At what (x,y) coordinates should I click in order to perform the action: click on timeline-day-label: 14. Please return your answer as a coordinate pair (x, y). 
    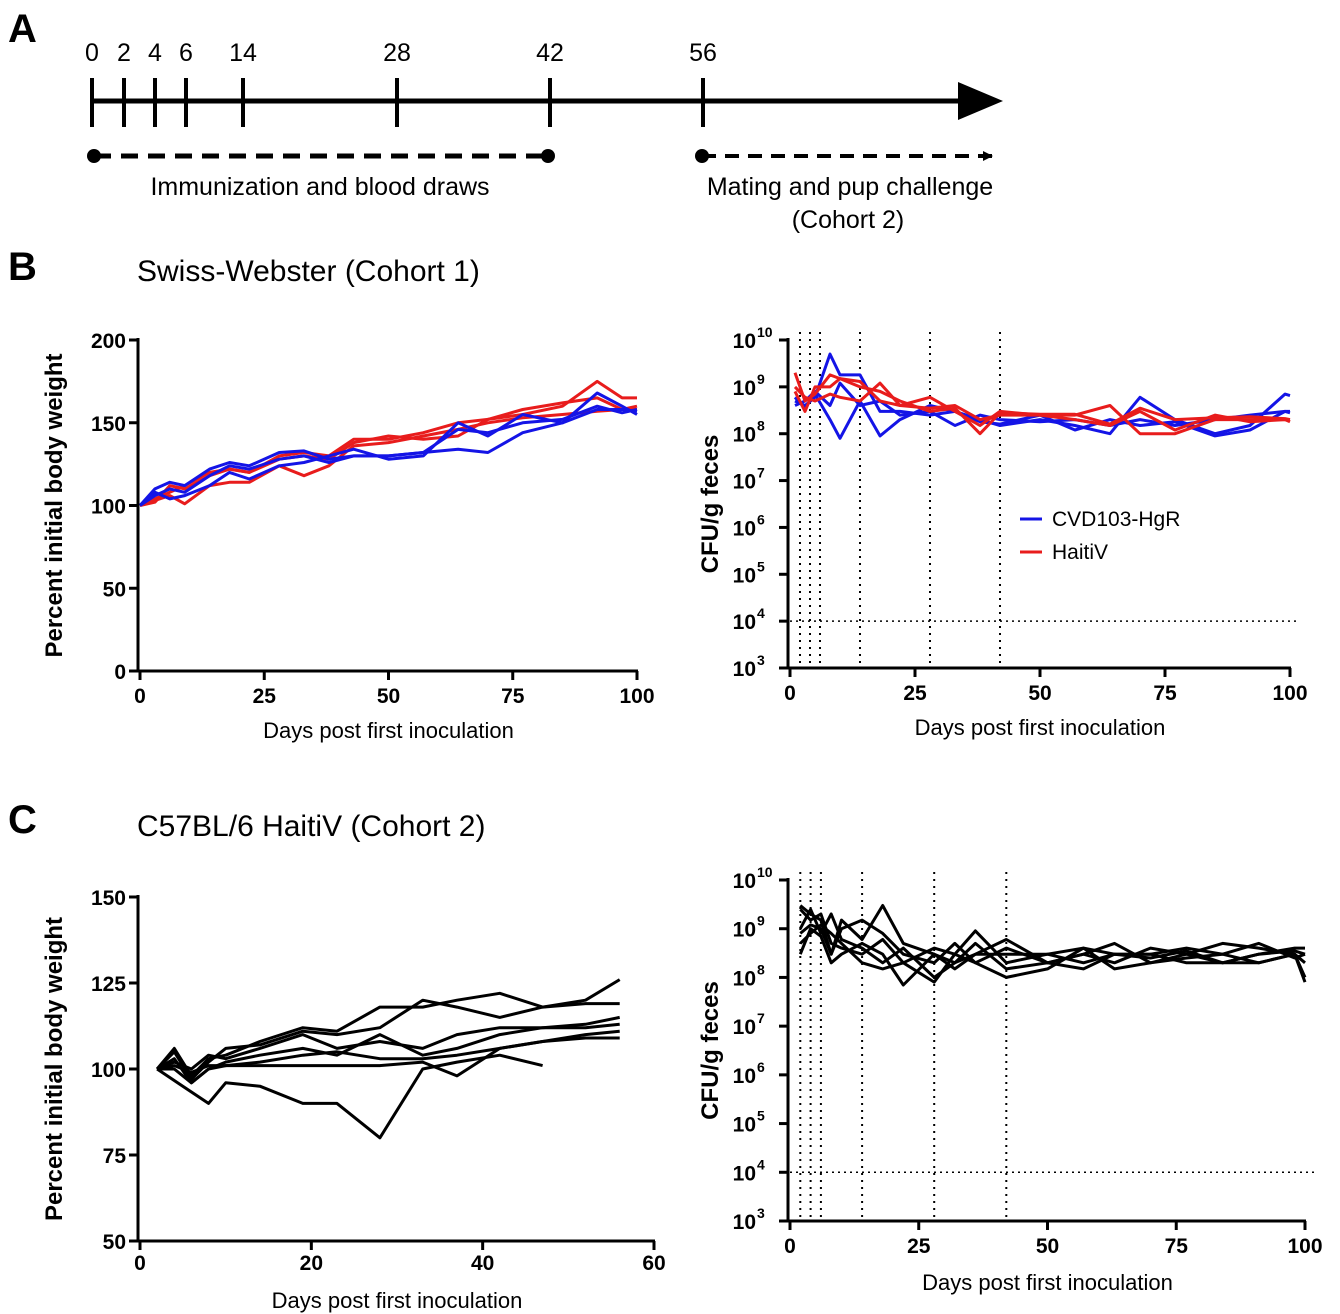
    Looking at the image, I should click on (243, 53).